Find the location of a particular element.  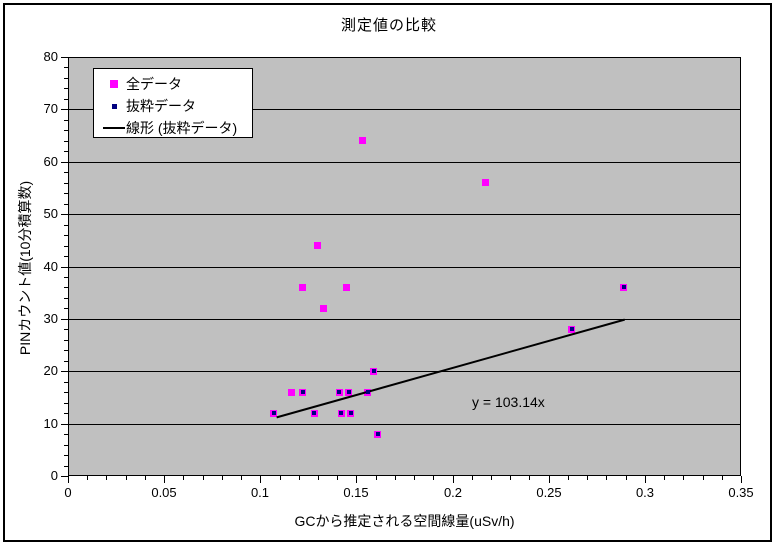

x-tick-label: 0.05 is located at coordinates (164, 492).